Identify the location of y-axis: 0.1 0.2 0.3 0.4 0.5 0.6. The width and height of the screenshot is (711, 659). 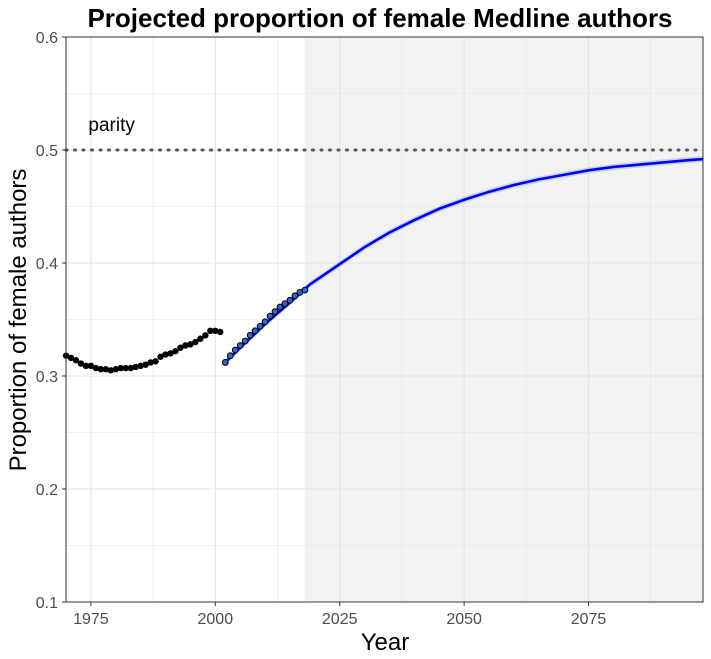
(51, 321).